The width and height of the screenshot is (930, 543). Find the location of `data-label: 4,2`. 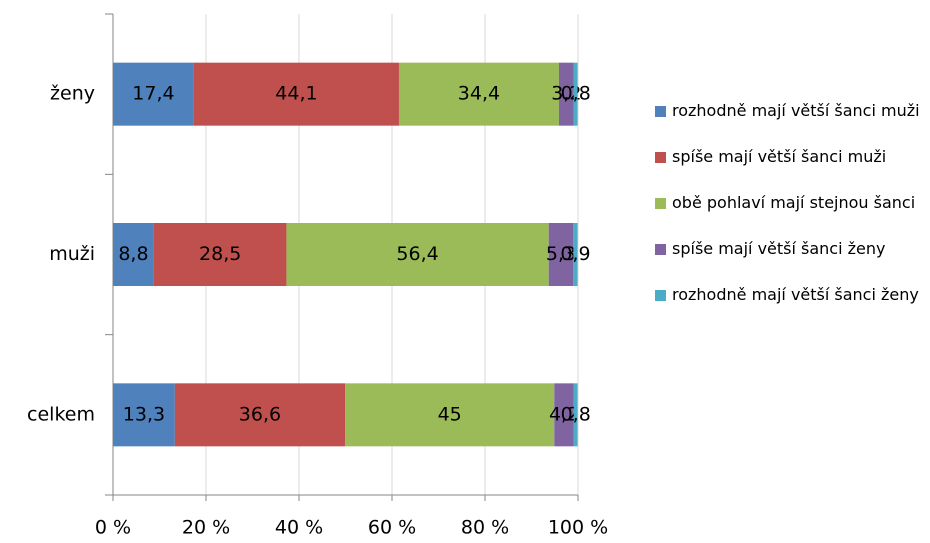

data-label: 4,2 is located at coordinates (564, 414).